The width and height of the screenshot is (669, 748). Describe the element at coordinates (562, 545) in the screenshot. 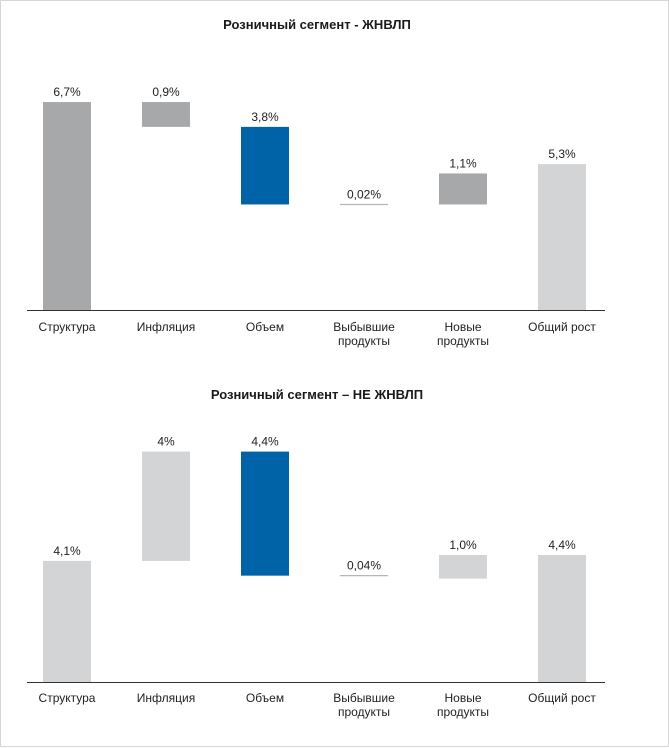

I see `data-label-6: 4,4%` at that location.